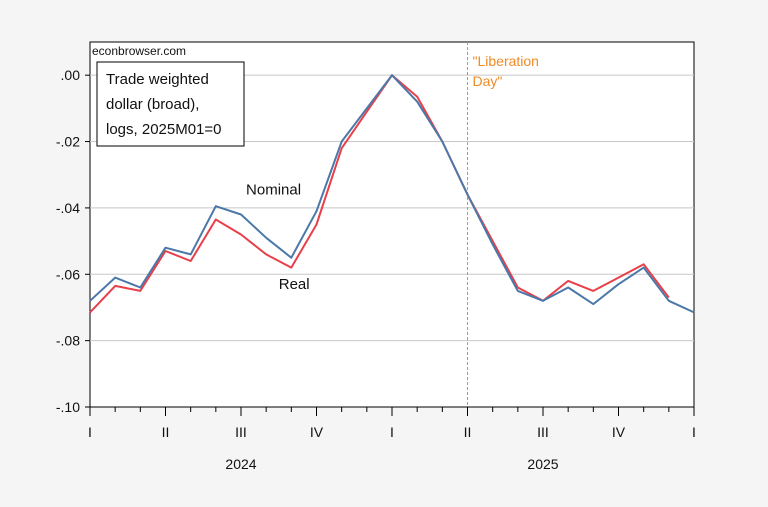 The image size is (768, 507). I want to click on legend-line-3: logs, 2025M01=0, so click(164, 129).